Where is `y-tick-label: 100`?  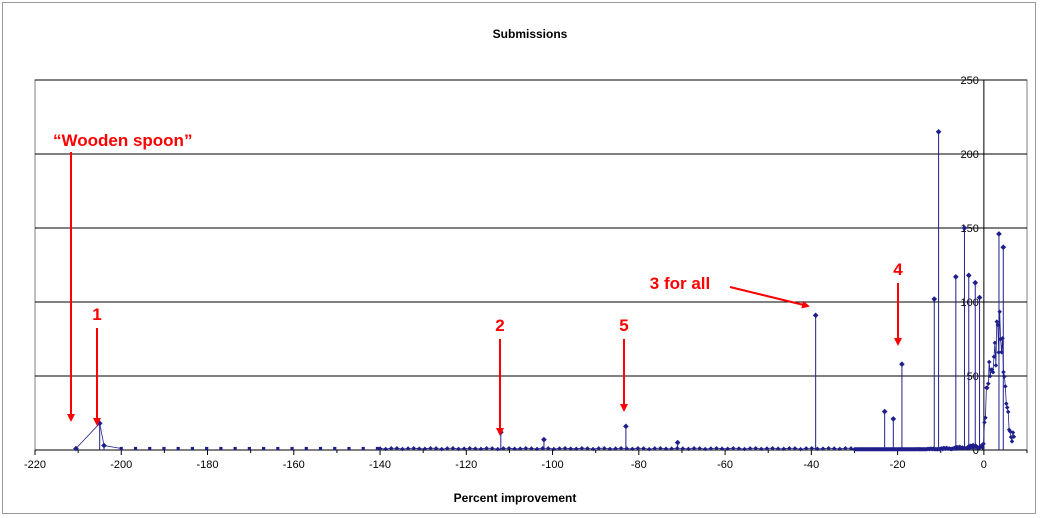 y-tick-label: 100 is located at coordinates (970, 303).